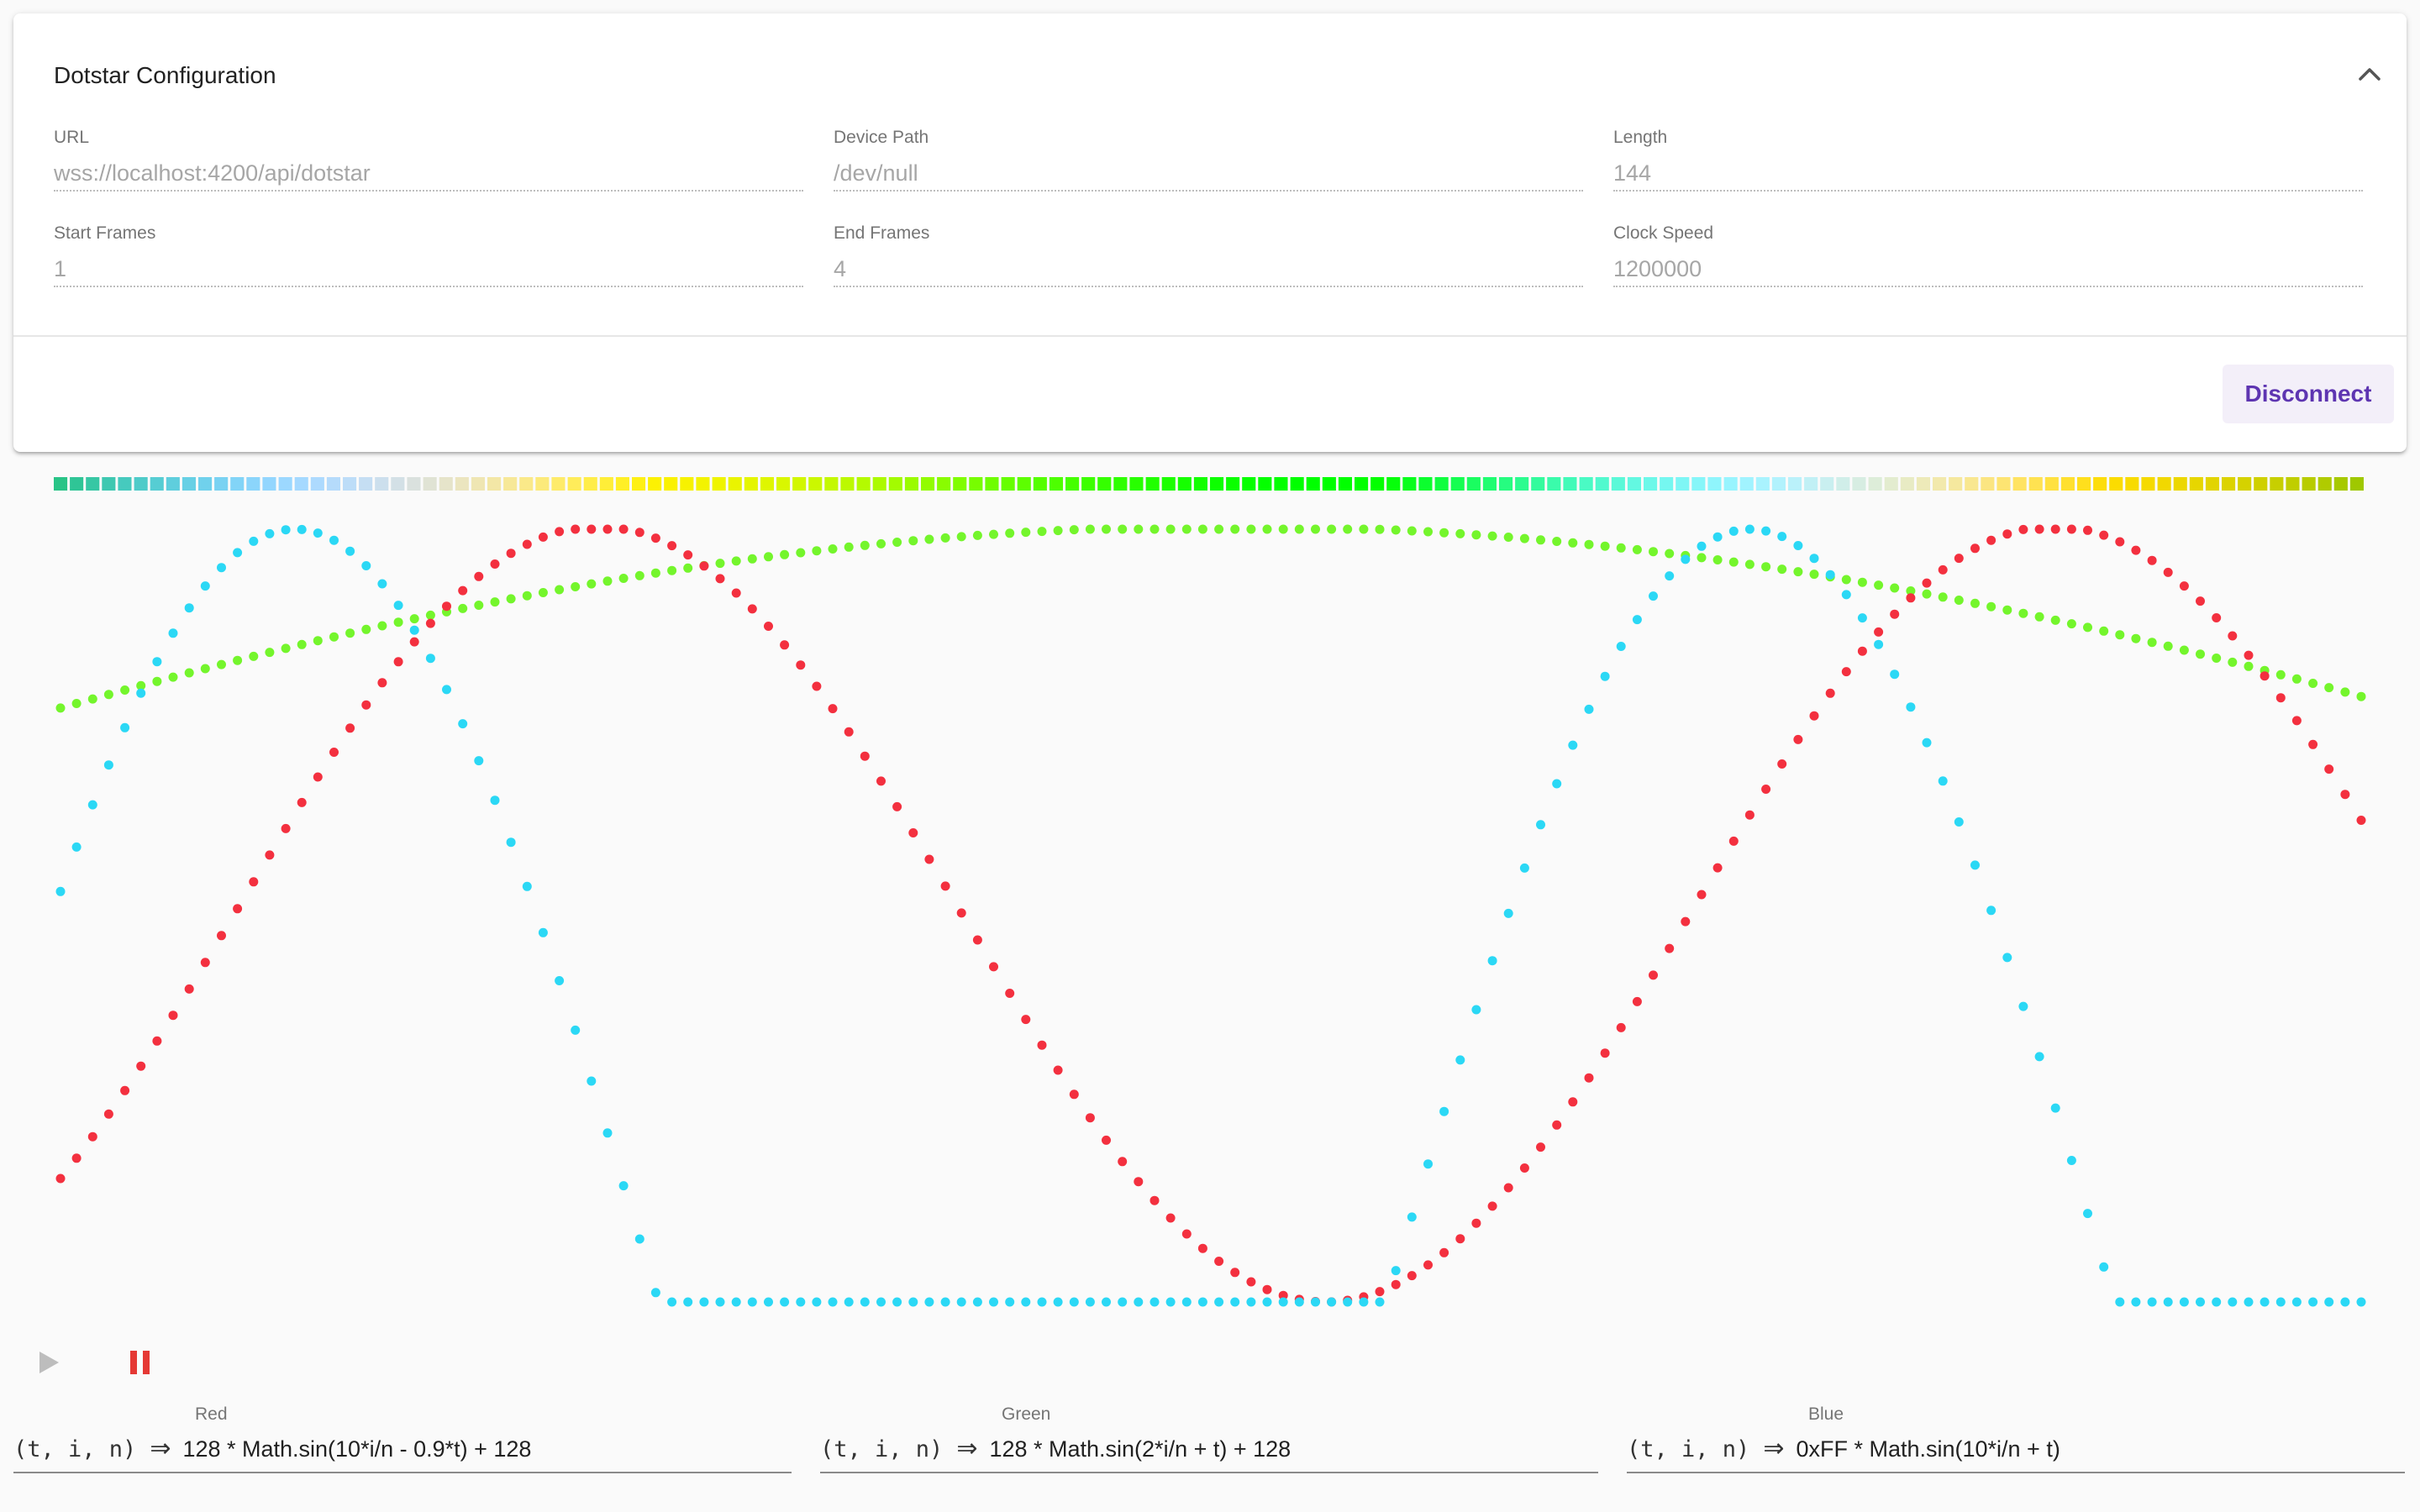  I want to click on red-formula-input: 128 * Math.sin(10*i/n - 0.9*t) + 128, so click(357, 1449).